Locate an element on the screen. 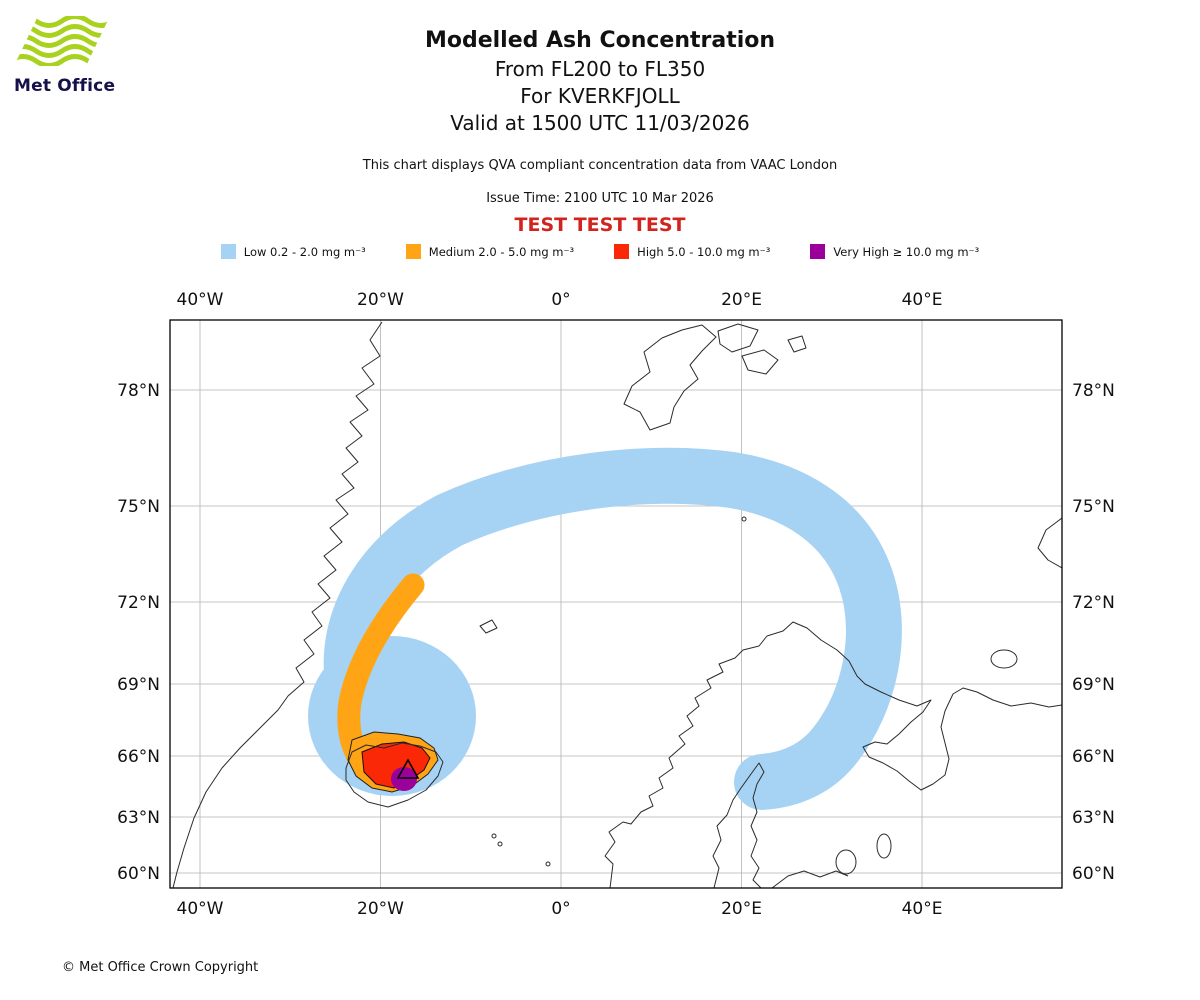  lon-label-bottom: 0° is located at coordinates (560, 909).